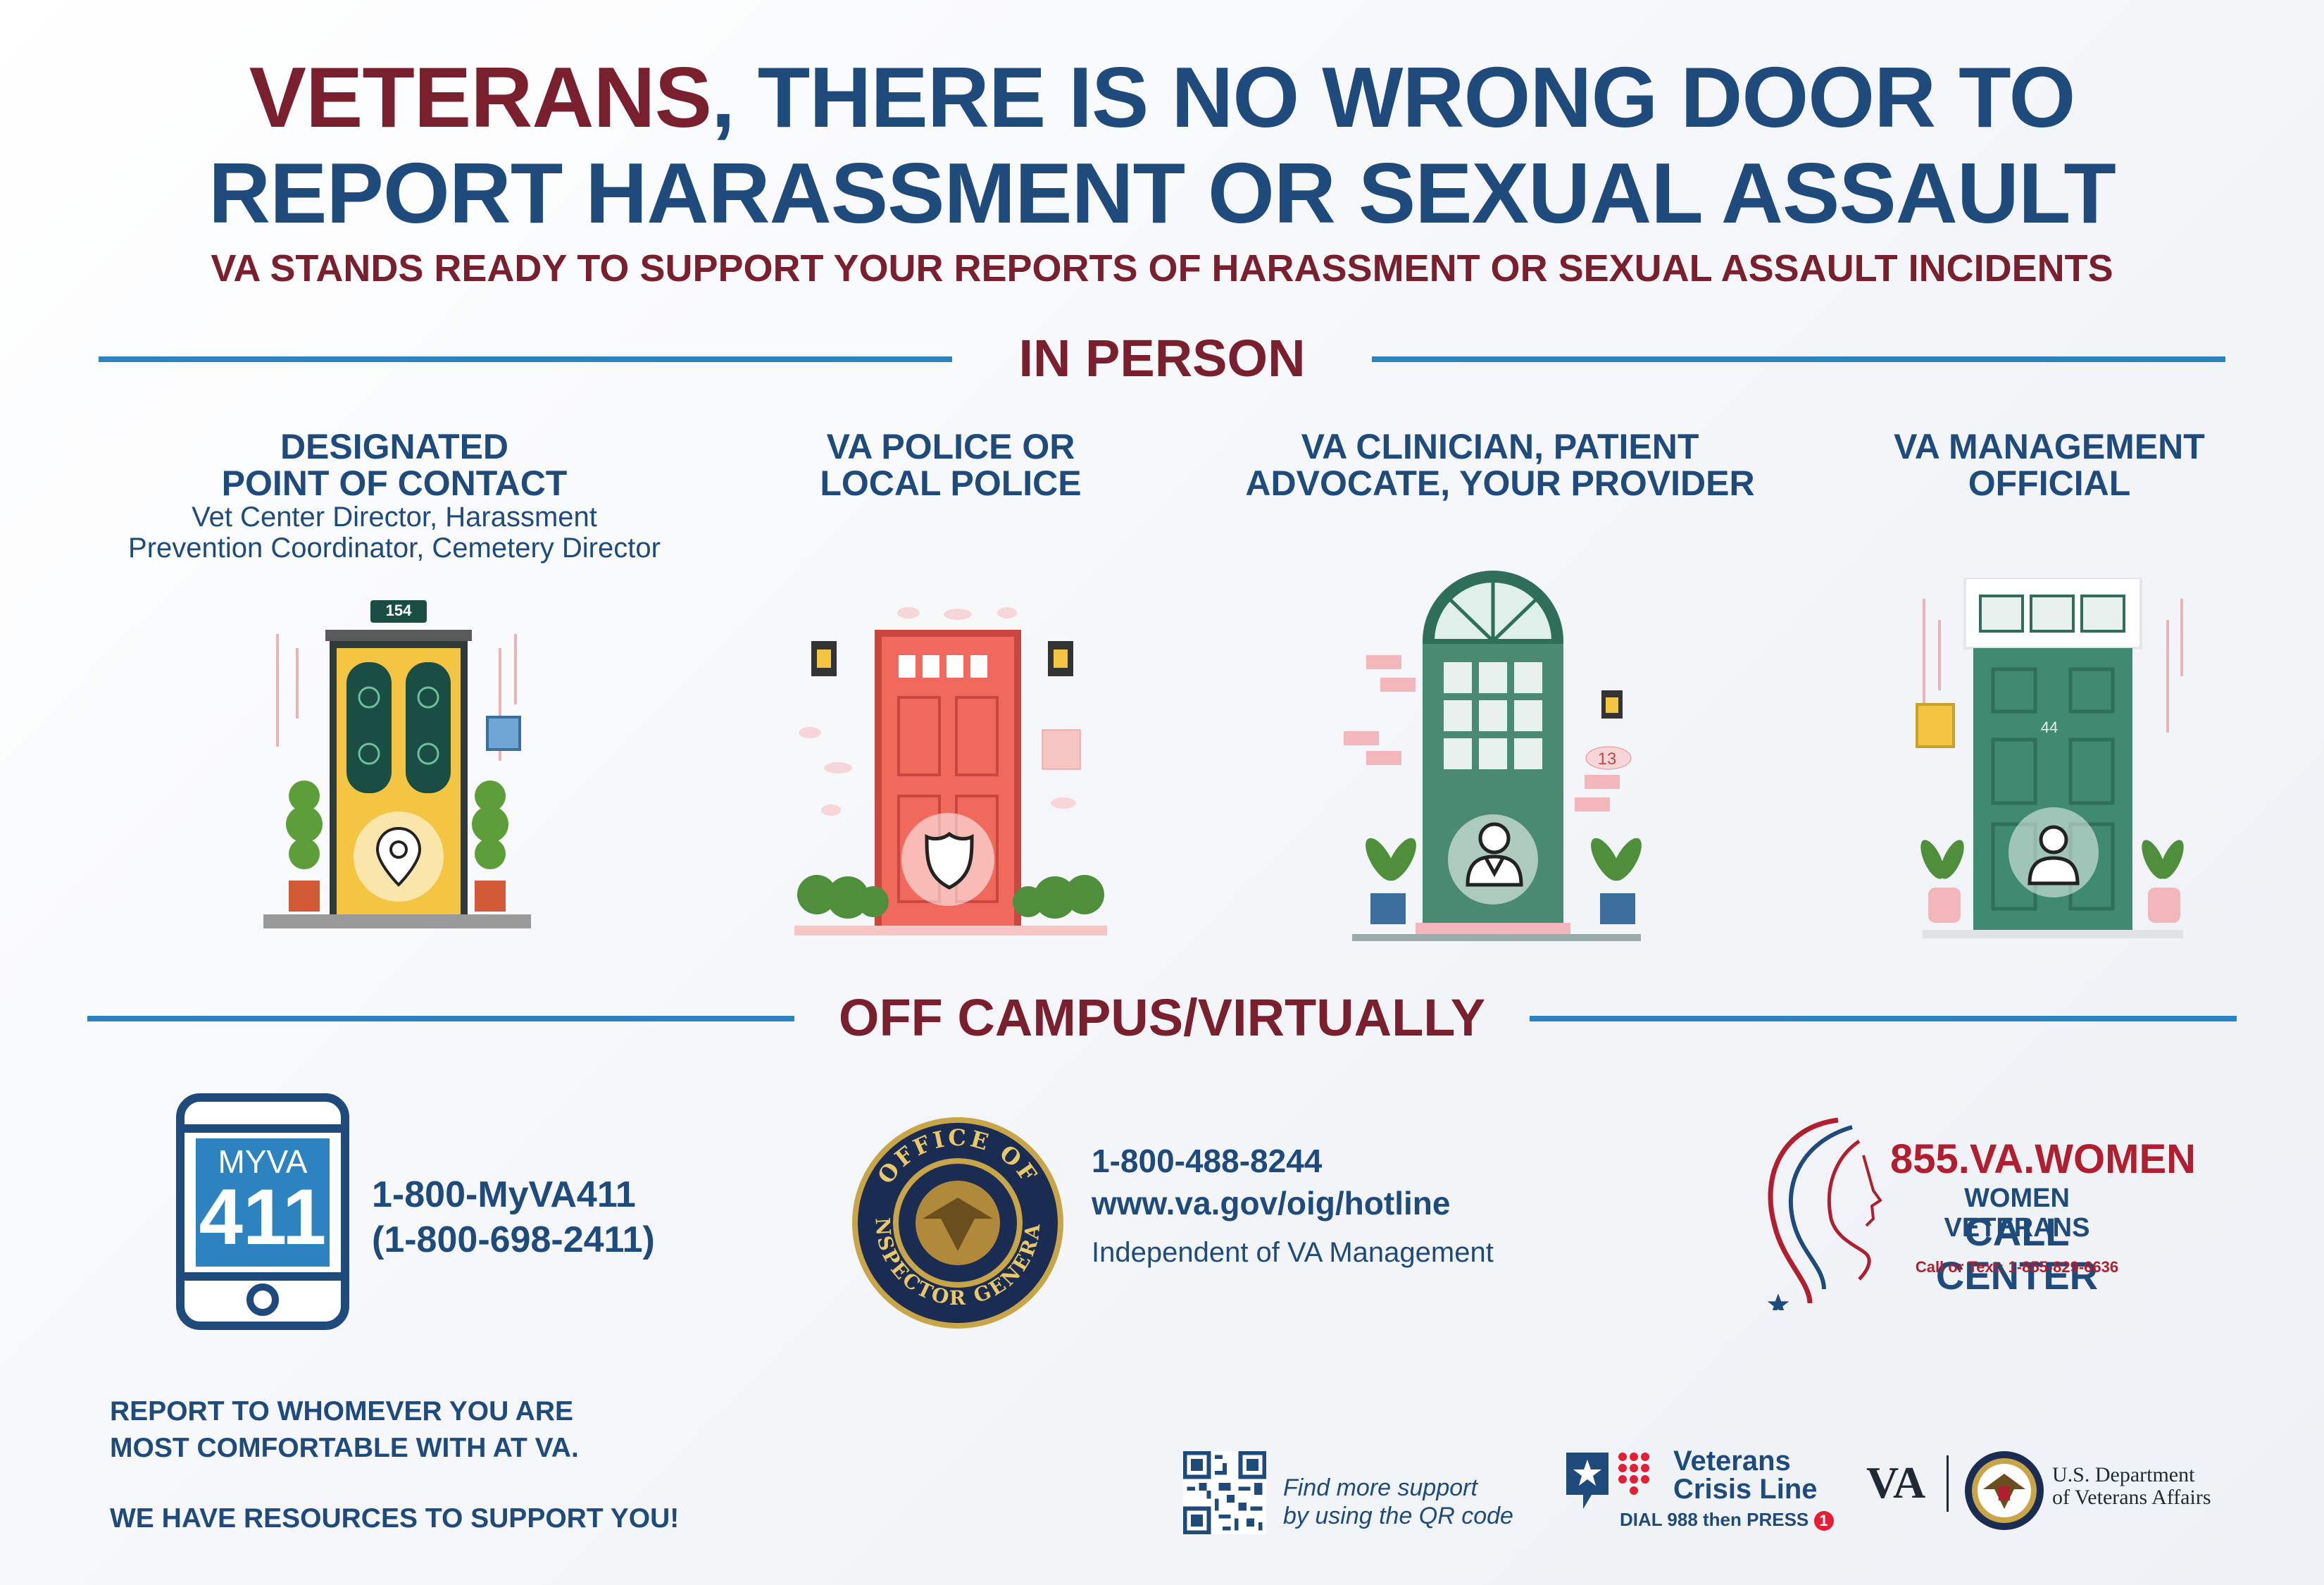 This screenshot has width=2324, height=1585. What do you see at coordinates (1745, 1489) in the screenshot?
I see `crisis-line-name-2: Crisis Line` at bounding box center [1745, 1489].